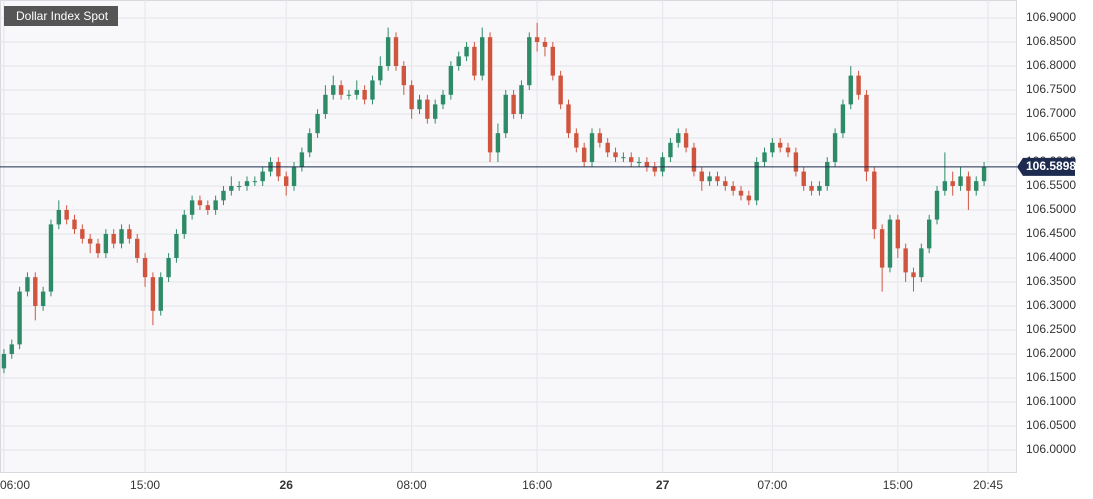  What do you see at coordinates (1051, 209) in the screenshot?
I see `y-tick-label: 106.5000` at bounding box center [1051, 209].